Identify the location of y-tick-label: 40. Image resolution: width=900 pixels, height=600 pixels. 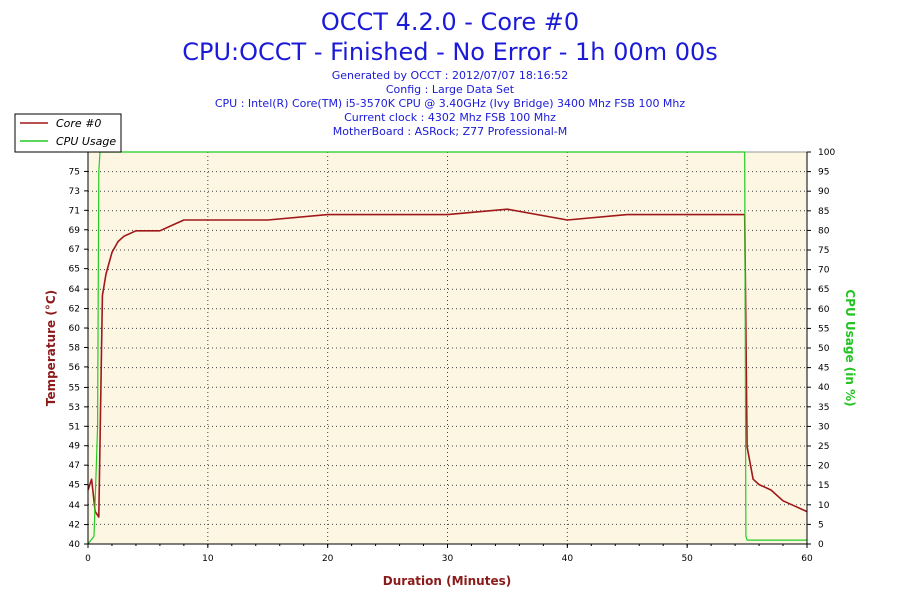
(75, 545).